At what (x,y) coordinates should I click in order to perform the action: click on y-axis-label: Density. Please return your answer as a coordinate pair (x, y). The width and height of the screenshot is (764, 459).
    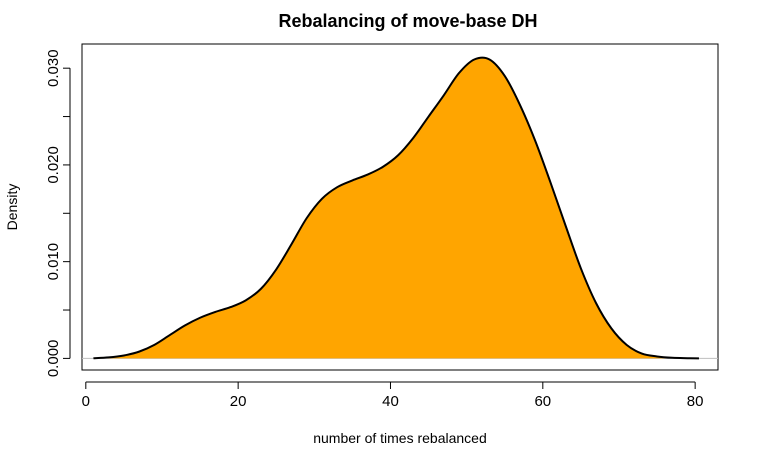
    Looking at the image, I should click on (12, 207).